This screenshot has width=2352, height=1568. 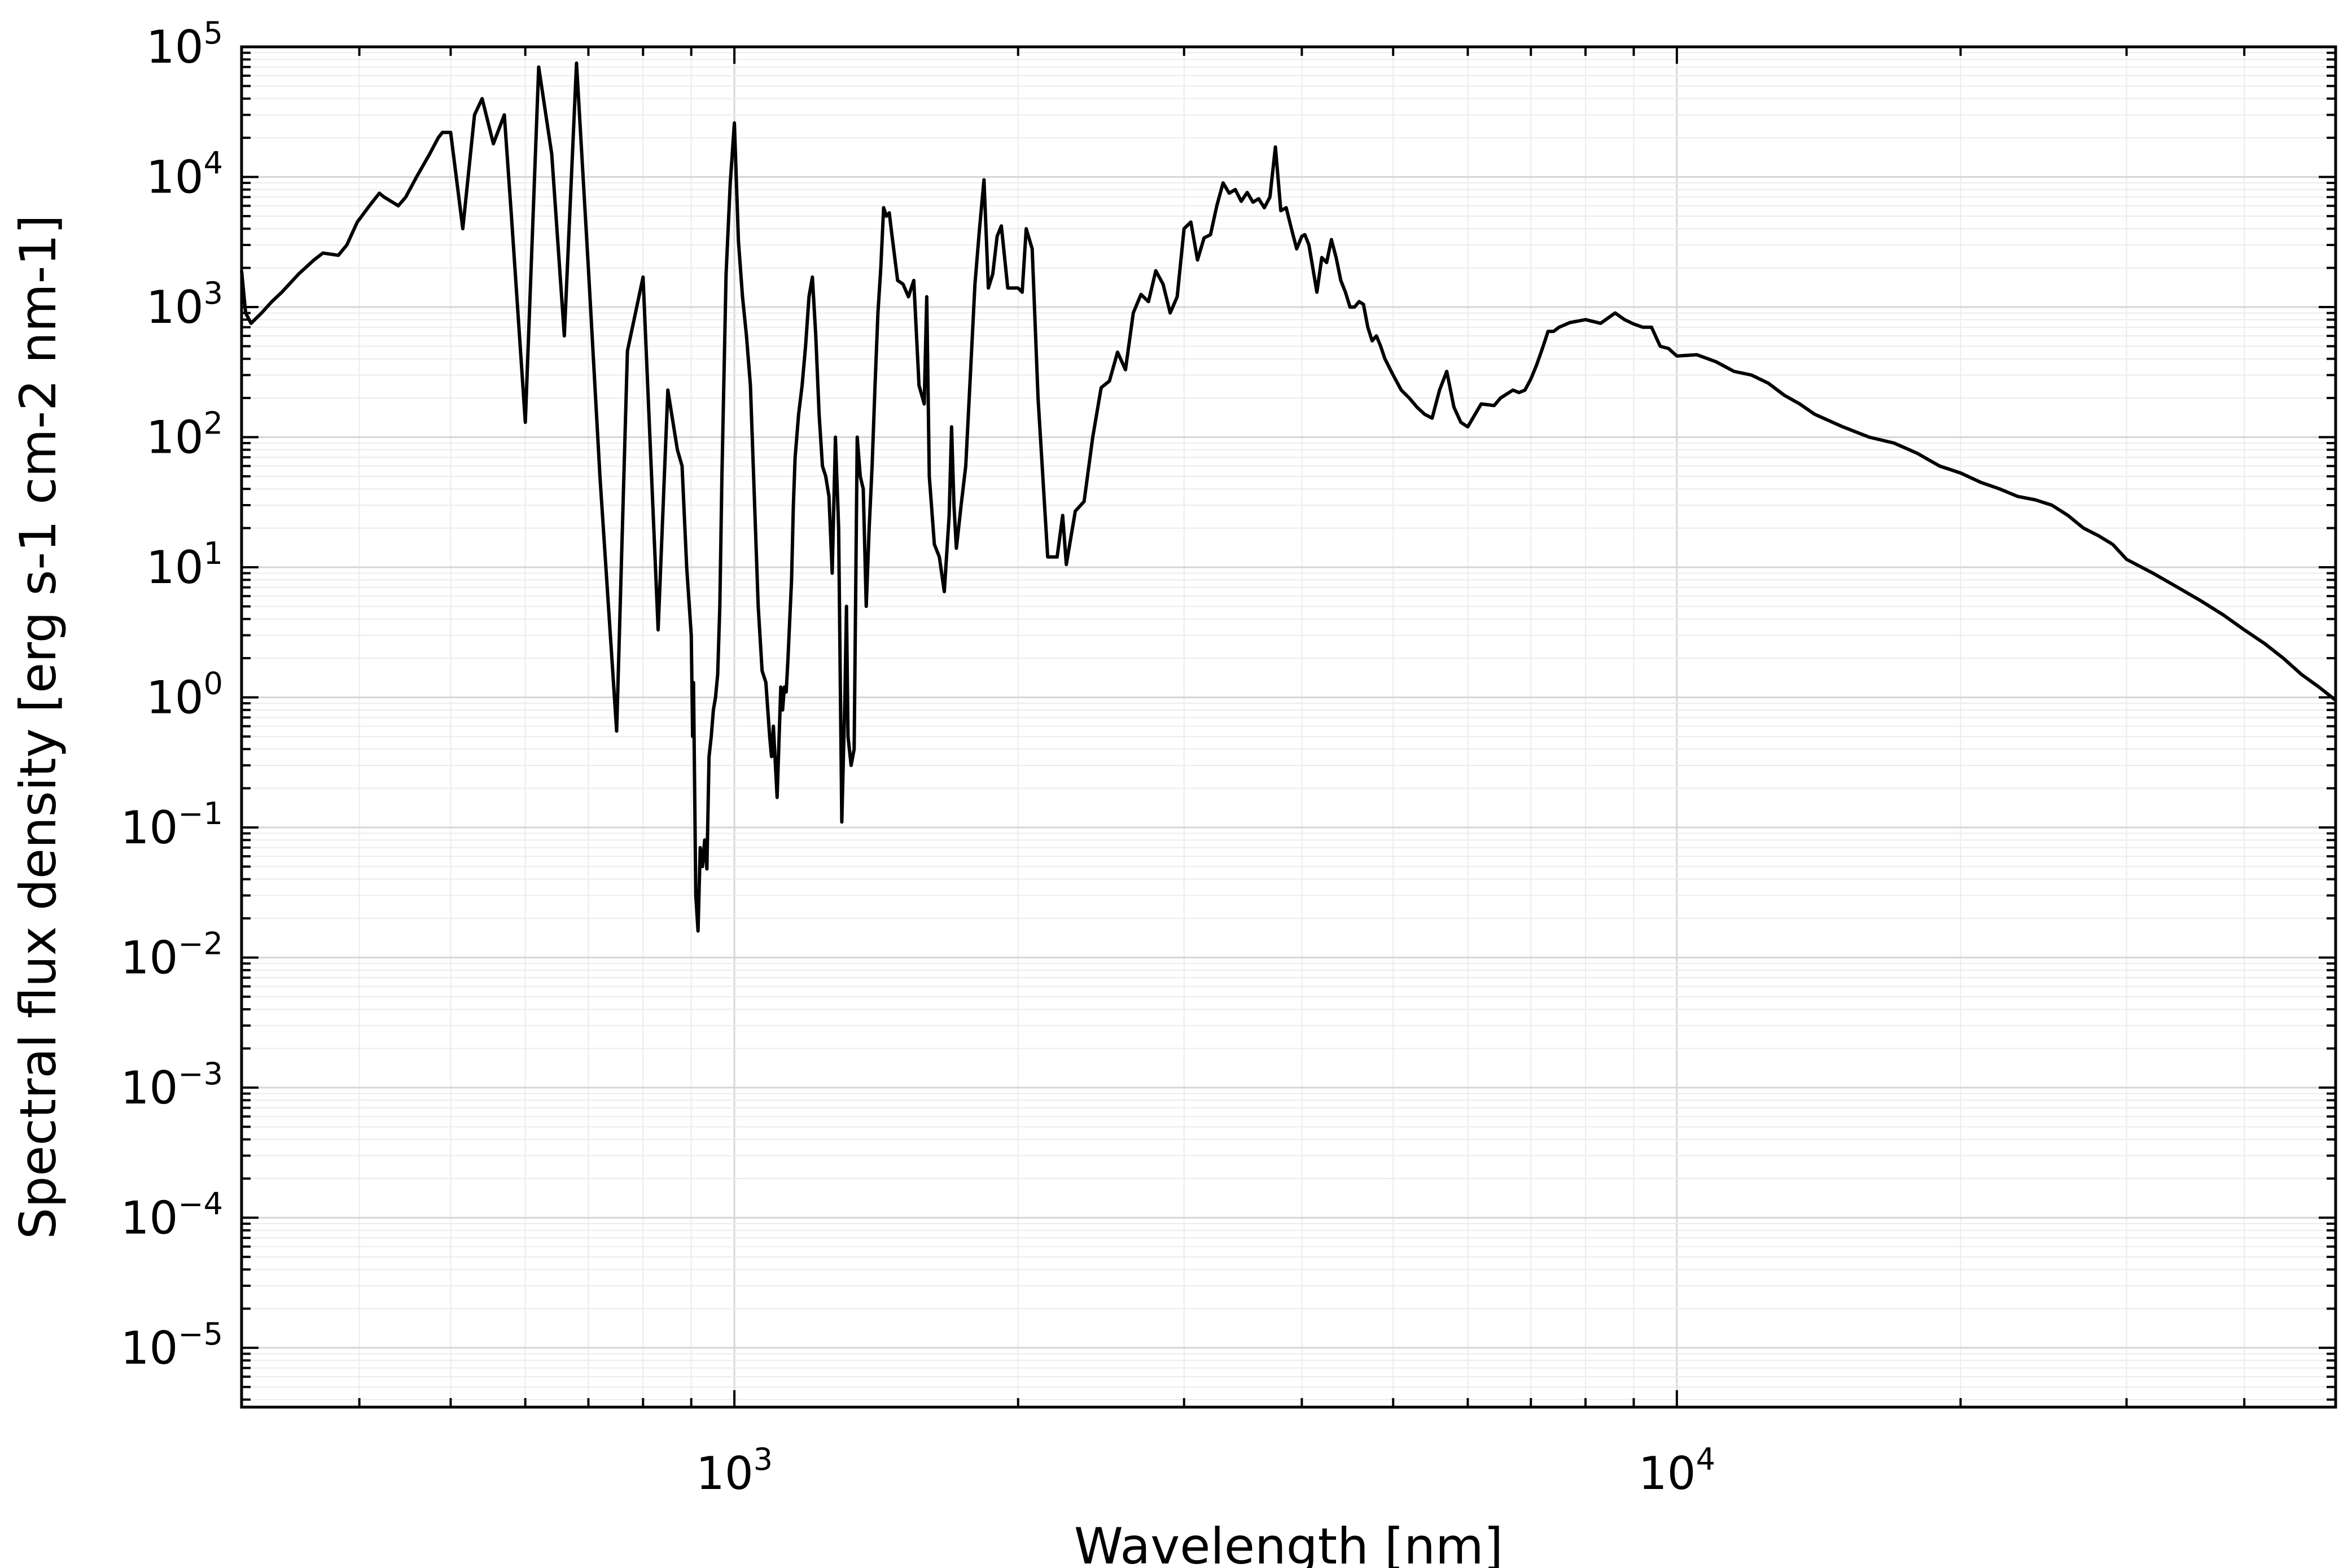 What do you see at coordinates (184, 434) in the screenshot?
I see `y-tick-label: 10²` at bounding box center [184, 434].